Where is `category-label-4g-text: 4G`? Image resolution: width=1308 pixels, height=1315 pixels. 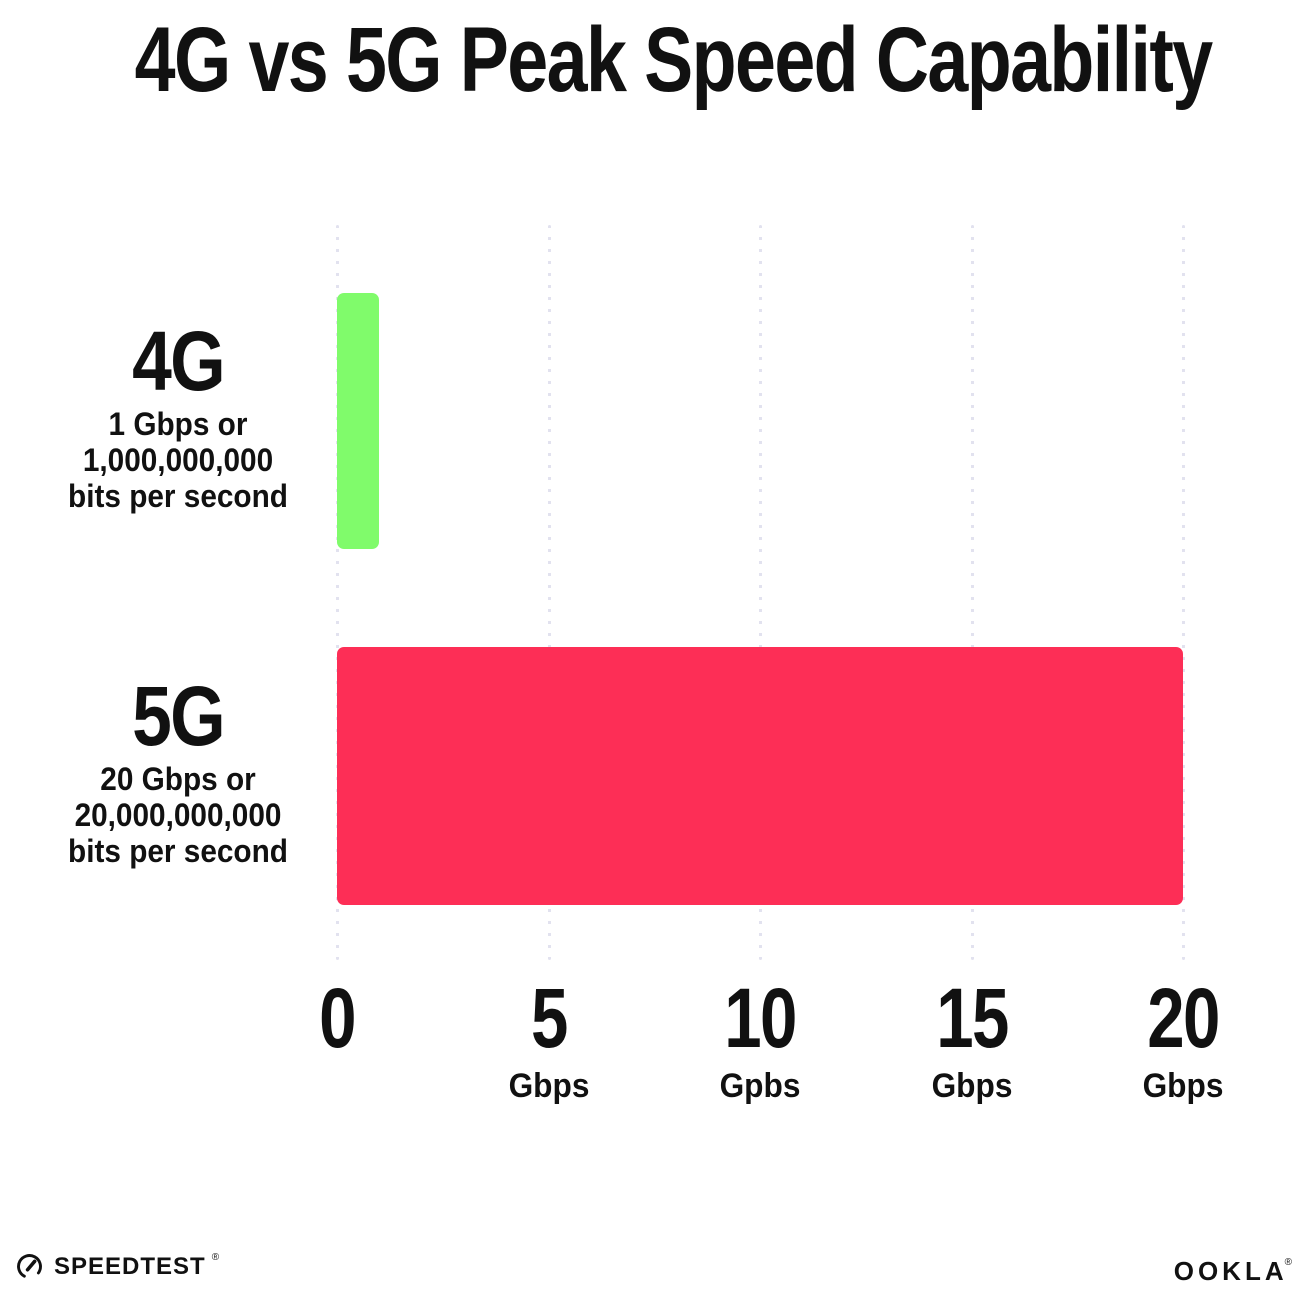
category-label-4g-text: 4G is located at coordinates (179, 361).